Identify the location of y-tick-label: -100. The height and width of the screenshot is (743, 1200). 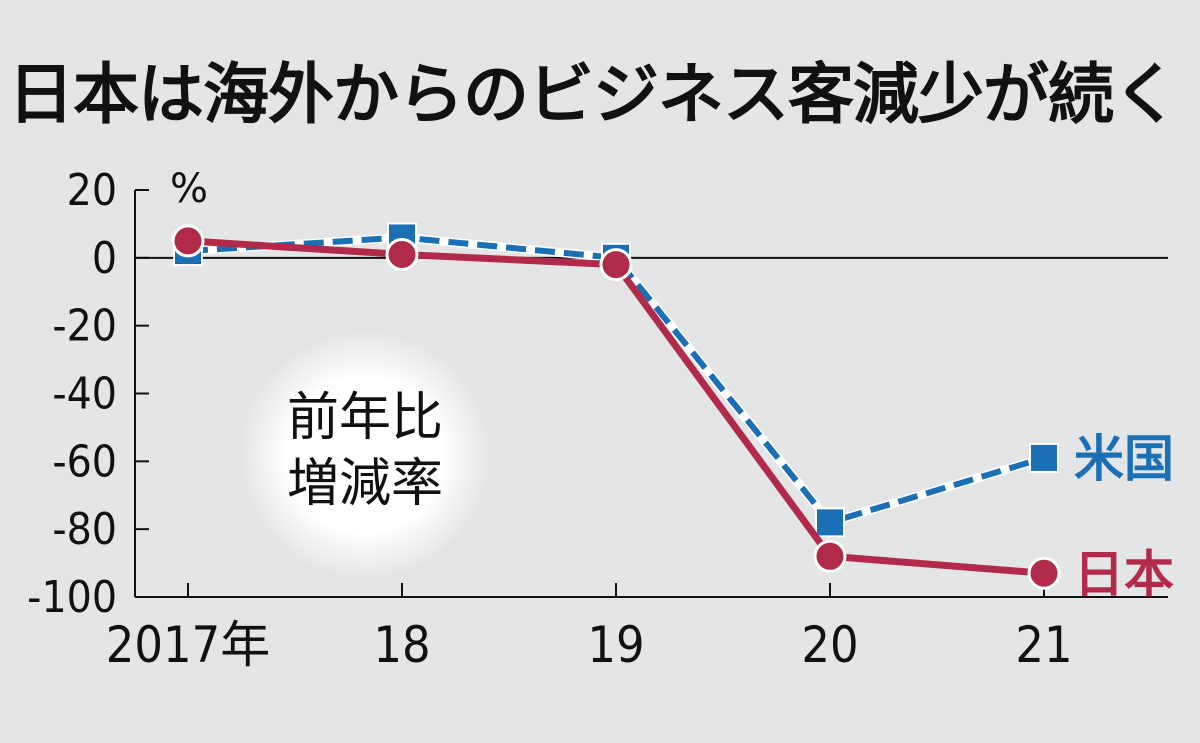
(72, 597).